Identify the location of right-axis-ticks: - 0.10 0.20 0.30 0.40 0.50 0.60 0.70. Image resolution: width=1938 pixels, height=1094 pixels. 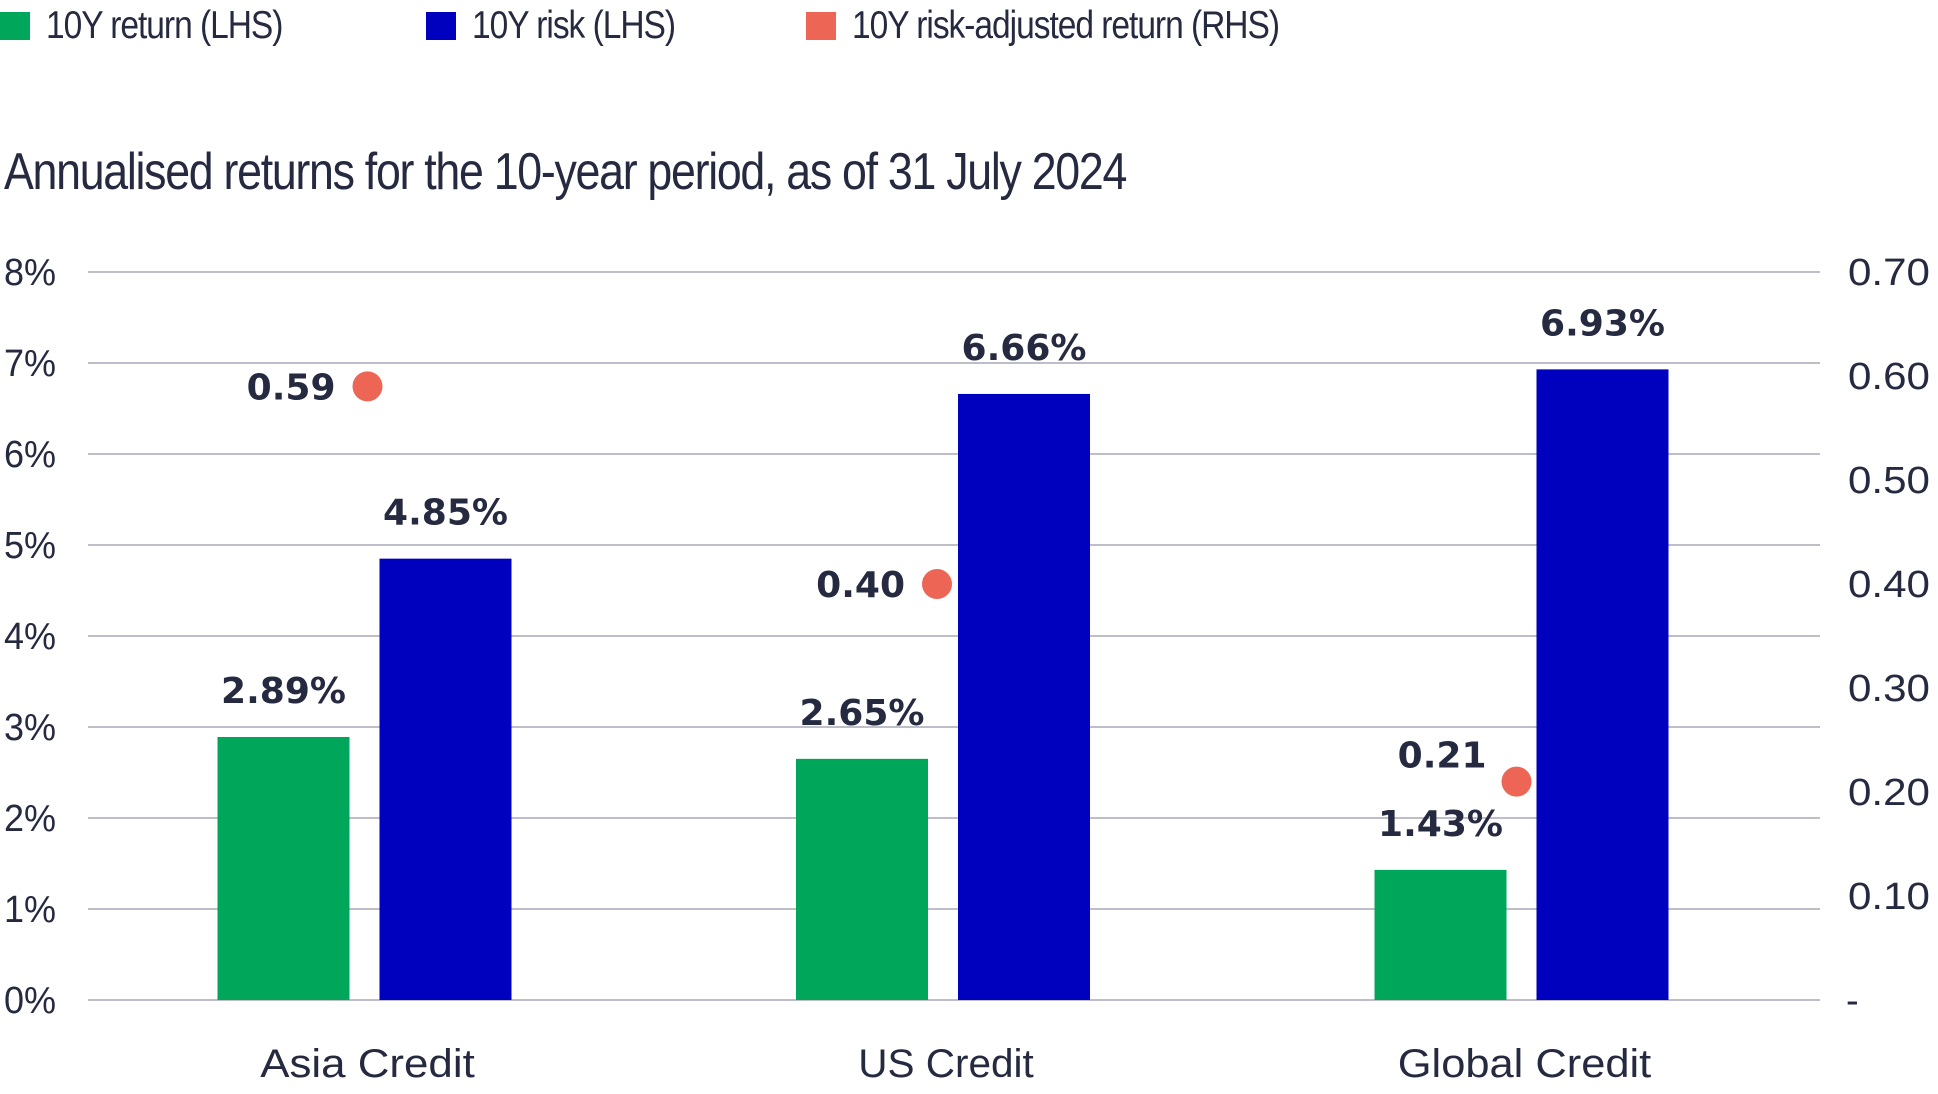
(1888, 637).